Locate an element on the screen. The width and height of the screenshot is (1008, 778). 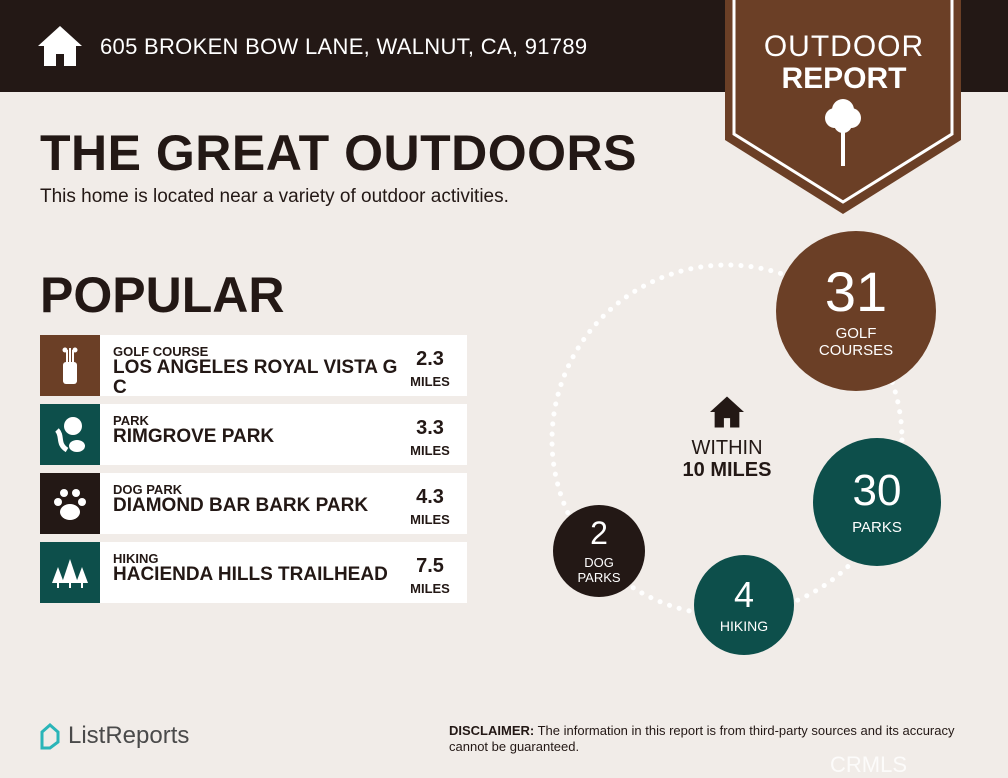
listreports-logo: ListReports is located at coordinates (113, 736).